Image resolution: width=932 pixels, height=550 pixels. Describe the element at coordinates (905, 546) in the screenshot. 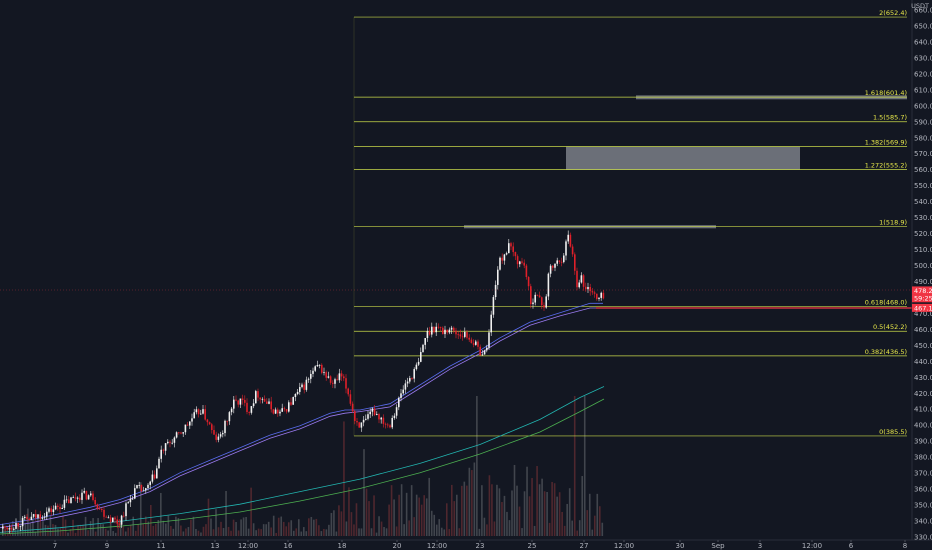

I see `time-tick-label: 8` at that location.